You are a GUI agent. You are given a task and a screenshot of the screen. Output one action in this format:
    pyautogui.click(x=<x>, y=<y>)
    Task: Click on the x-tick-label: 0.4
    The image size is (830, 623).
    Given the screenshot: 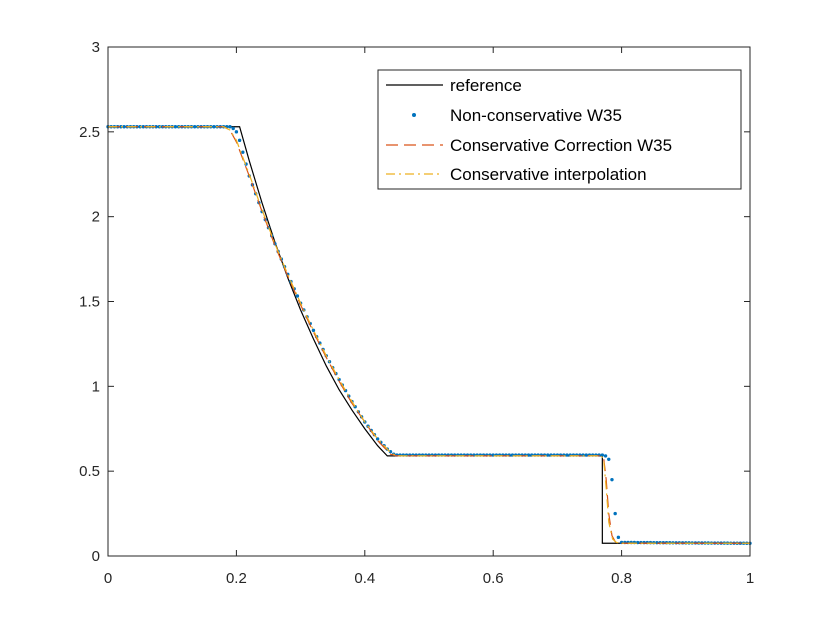 What is the action you would take?
    pyautogui.click(x=364, y=578)
    